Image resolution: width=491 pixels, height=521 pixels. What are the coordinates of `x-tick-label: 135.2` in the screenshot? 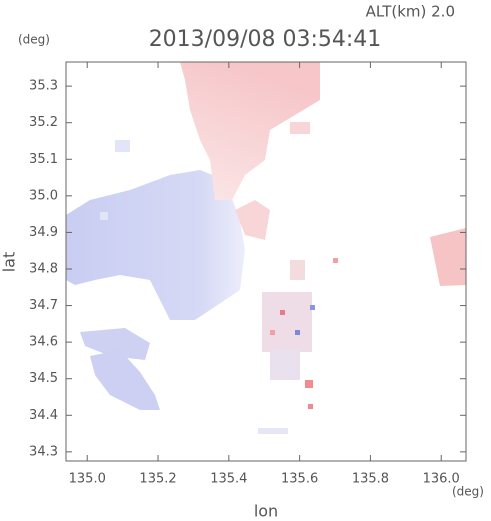 It's located at (157, 479).